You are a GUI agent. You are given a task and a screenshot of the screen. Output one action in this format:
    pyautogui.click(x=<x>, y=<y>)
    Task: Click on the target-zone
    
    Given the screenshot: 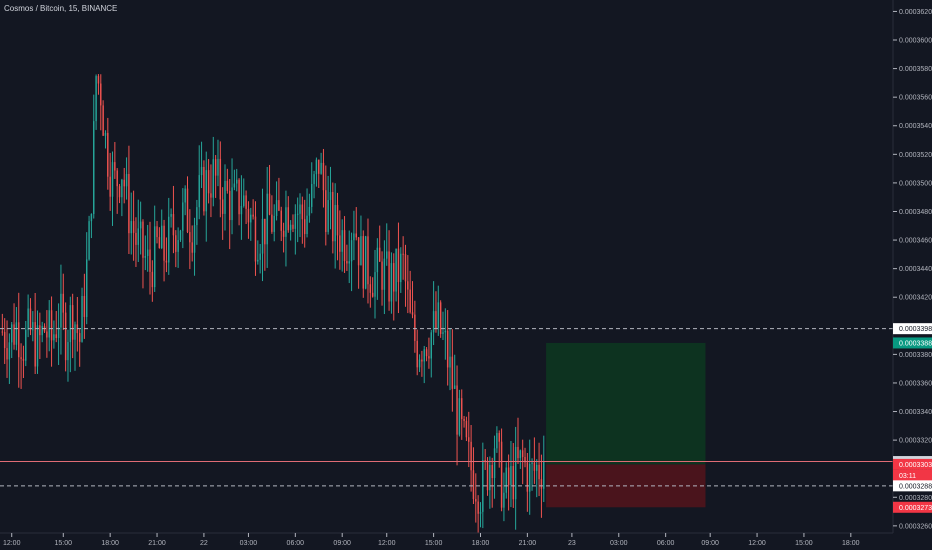 What is the action you would take?
    pyautogui.click(x=626, y=403)
    